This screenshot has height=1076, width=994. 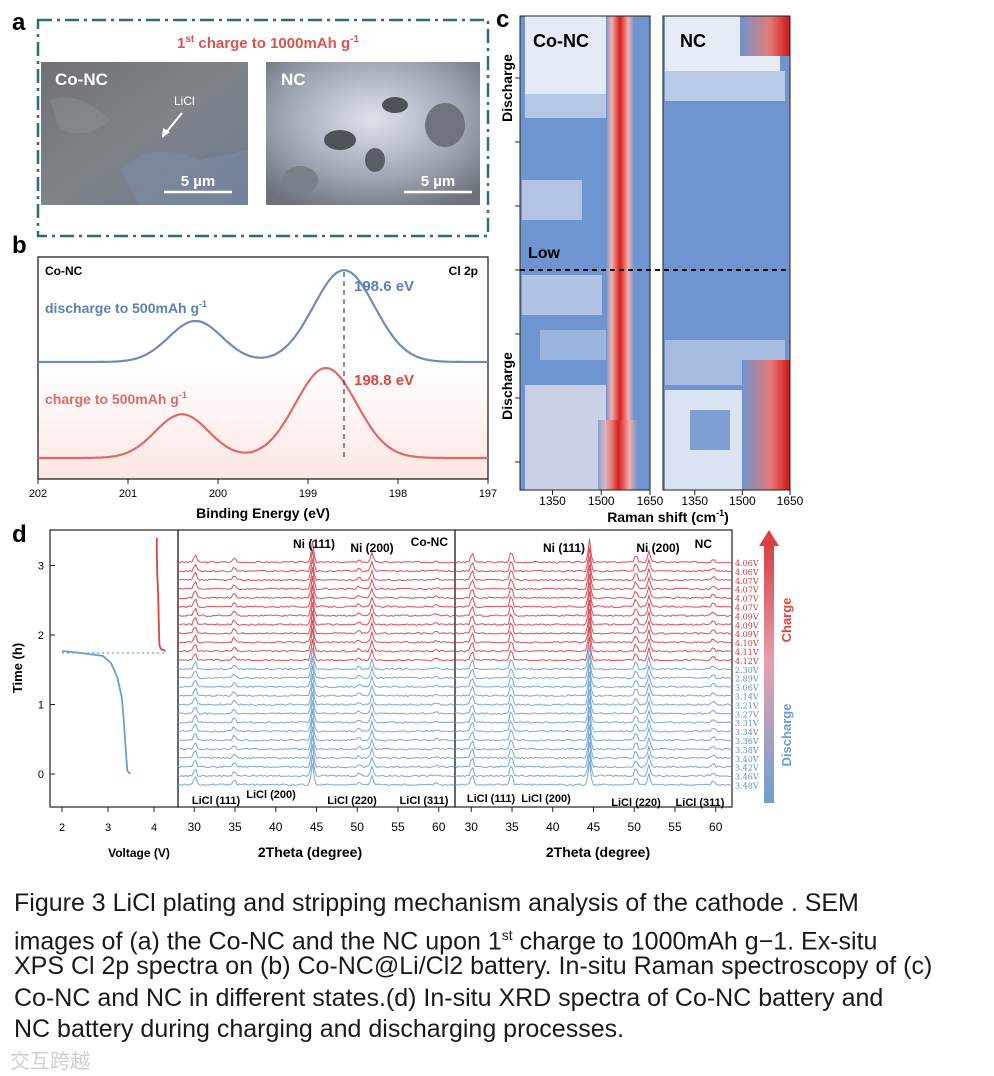 What do you see at coordinates (184, 101) in the screenshot?
I see `licl-arrow-label: LiCl` at bounding box center [184, 101].